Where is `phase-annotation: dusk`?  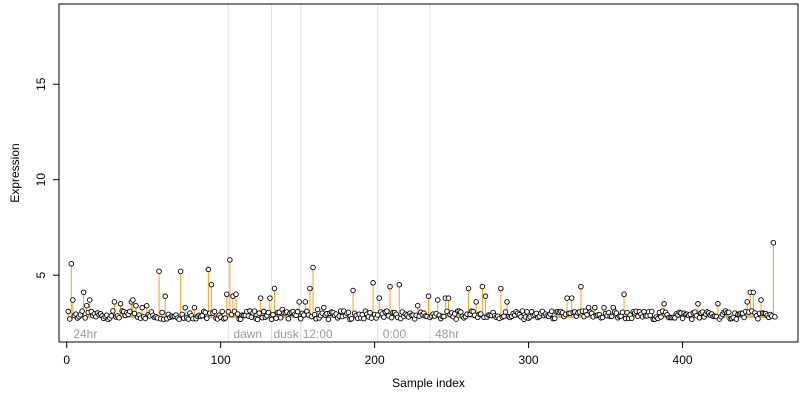 phase-annotation: dusk is located at coordinates (286, 334).